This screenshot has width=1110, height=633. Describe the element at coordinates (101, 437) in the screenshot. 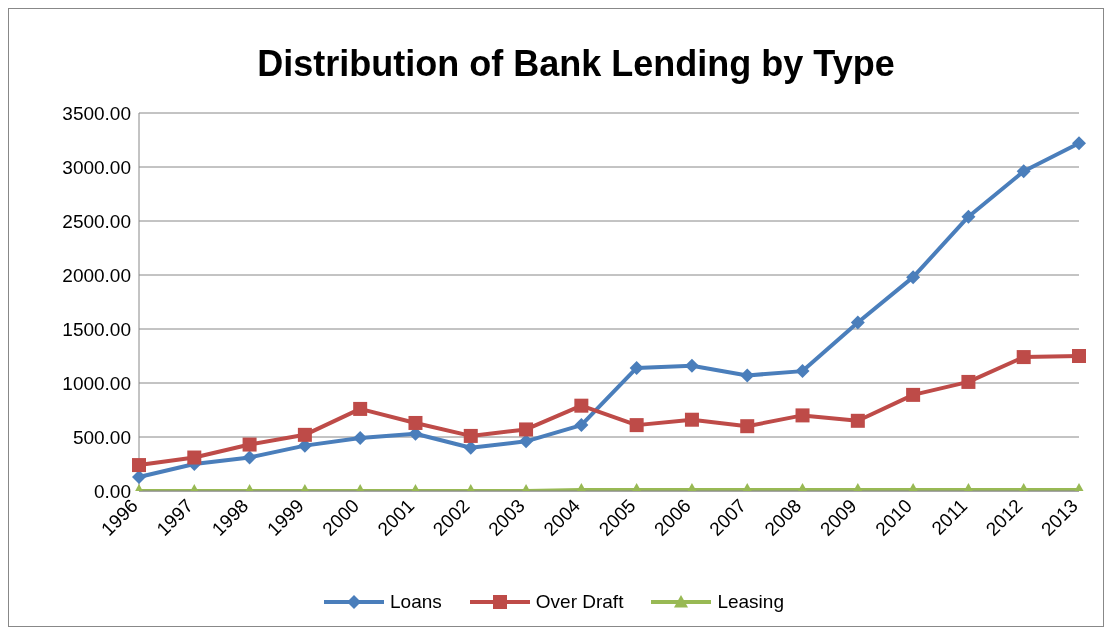

I see `y-tick-label: 500.00` at that location.